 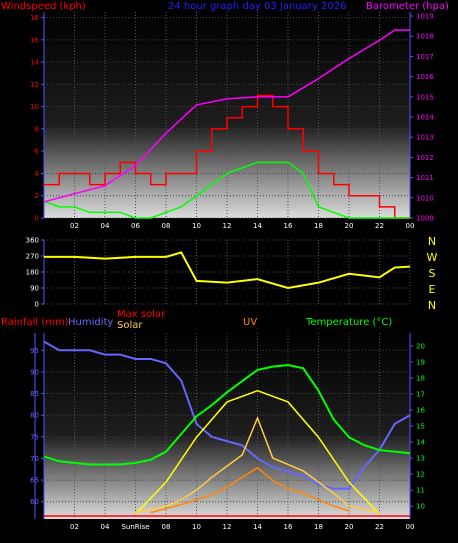 I want to click on windspeed-axis-title: Windspeed (kph), so click(x=43, y=6).